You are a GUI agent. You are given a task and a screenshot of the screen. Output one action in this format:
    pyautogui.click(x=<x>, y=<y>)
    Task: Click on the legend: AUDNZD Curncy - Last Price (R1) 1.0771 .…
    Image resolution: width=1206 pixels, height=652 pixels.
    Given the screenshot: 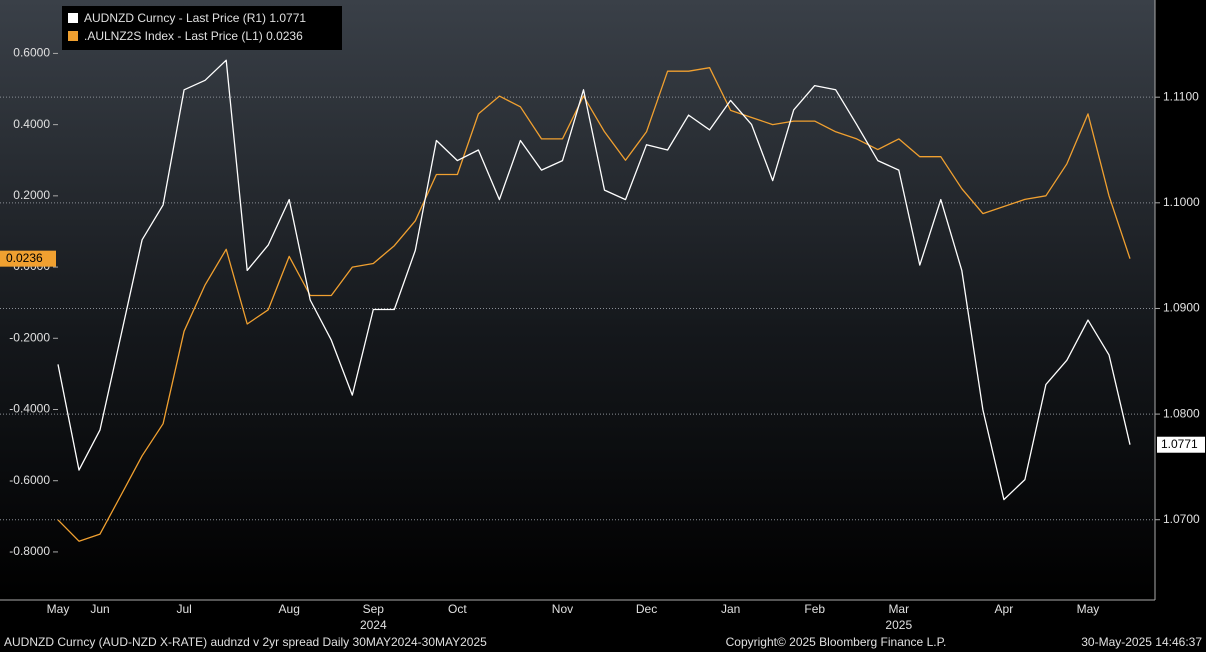 What is the action you would take?
    pyautogui.click(x=202, y=28)
    